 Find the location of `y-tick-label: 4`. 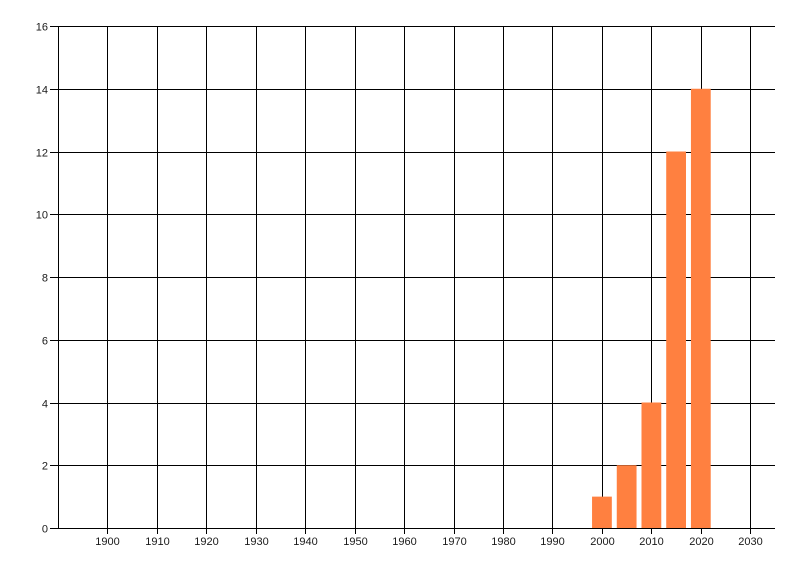

y-tick-label: 4 is located at coordinates (45, 405).